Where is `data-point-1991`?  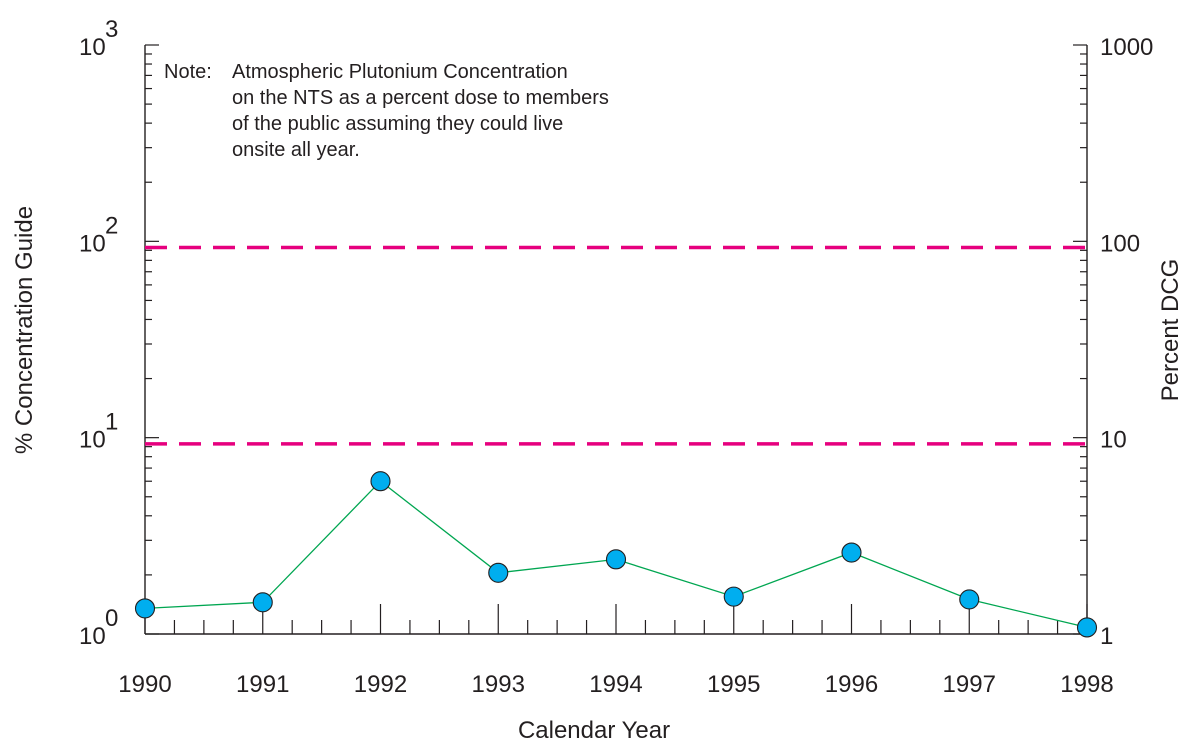
data-point-1991 is located at coordinates (262, 602).